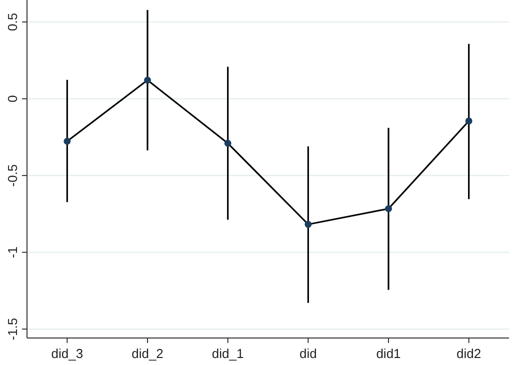  What do you see at coordinates (469, 353) in the screenshot?
I see `x-tick-label: did2` at bounding box center [469, 353].